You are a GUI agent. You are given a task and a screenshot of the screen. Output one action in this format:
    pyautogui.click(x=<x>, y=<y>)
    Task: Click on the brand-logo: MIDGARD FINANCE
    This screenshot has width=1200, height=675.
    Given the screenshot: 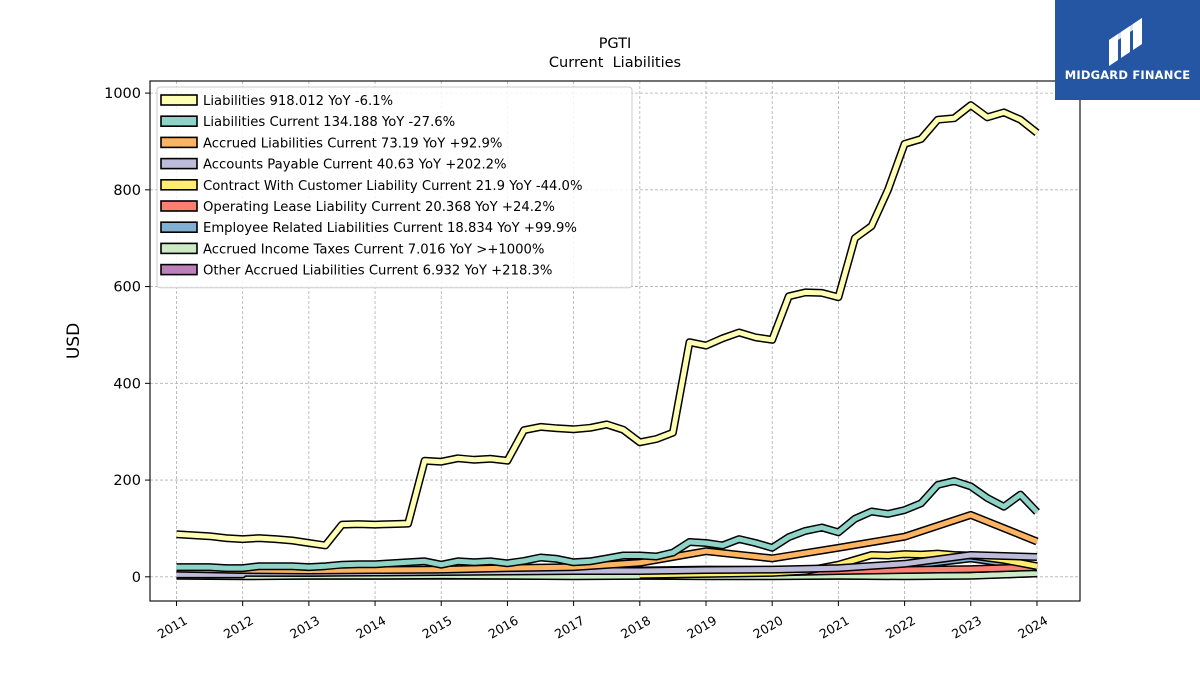 What is the action you would take?
    pyautogui.click(x=1127, y=50)
    